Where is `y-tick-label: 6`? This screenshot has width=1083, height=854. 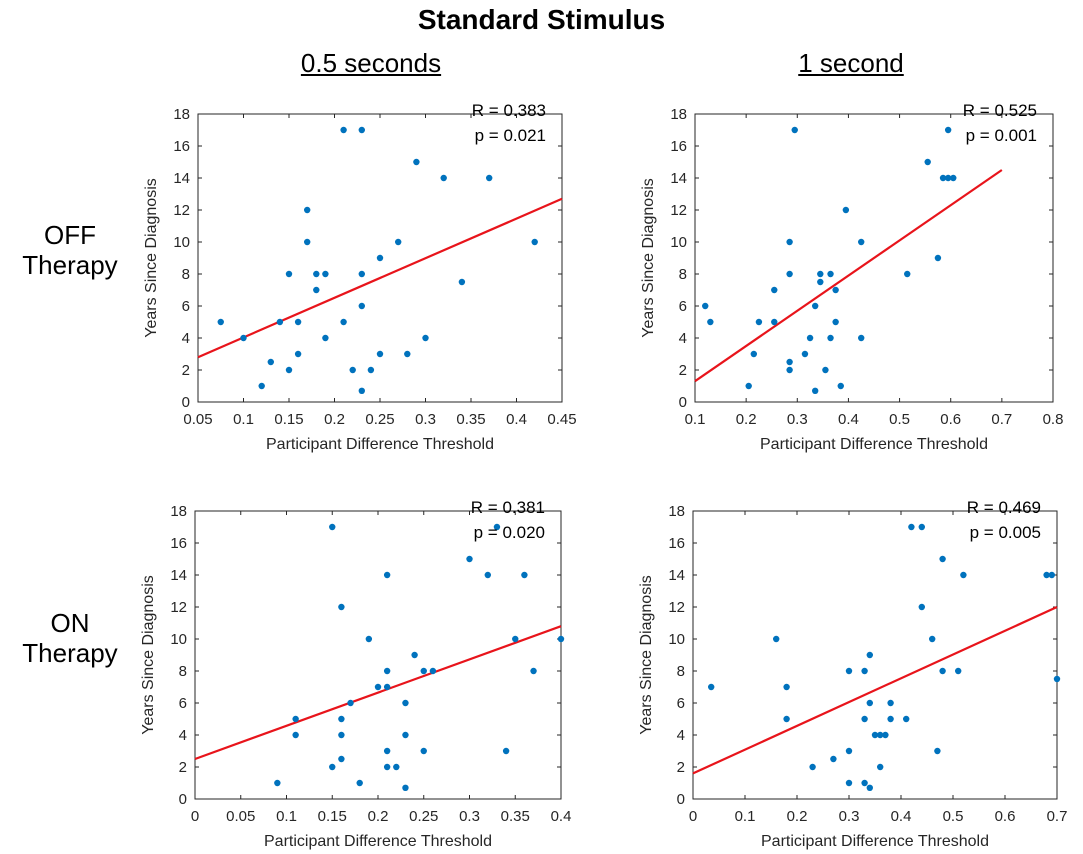
y-tick-label: 6 is located at coordinates (681, 703).